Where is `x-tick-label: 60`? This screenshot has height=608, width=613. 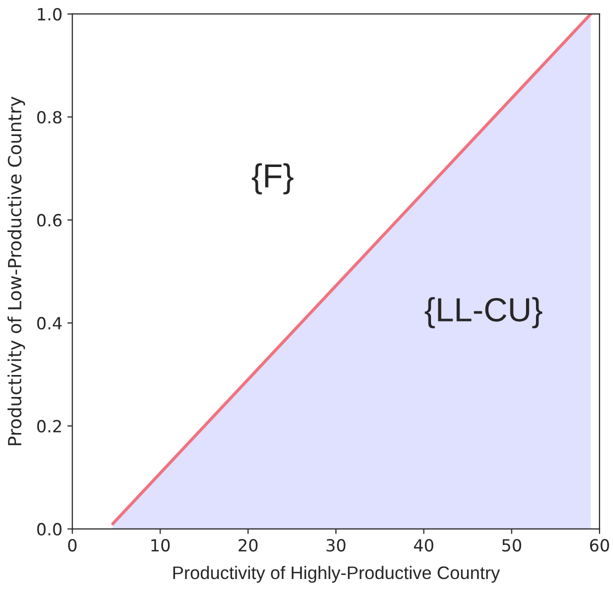 x-tick-label: 60 is located at coordinates (600, 545).